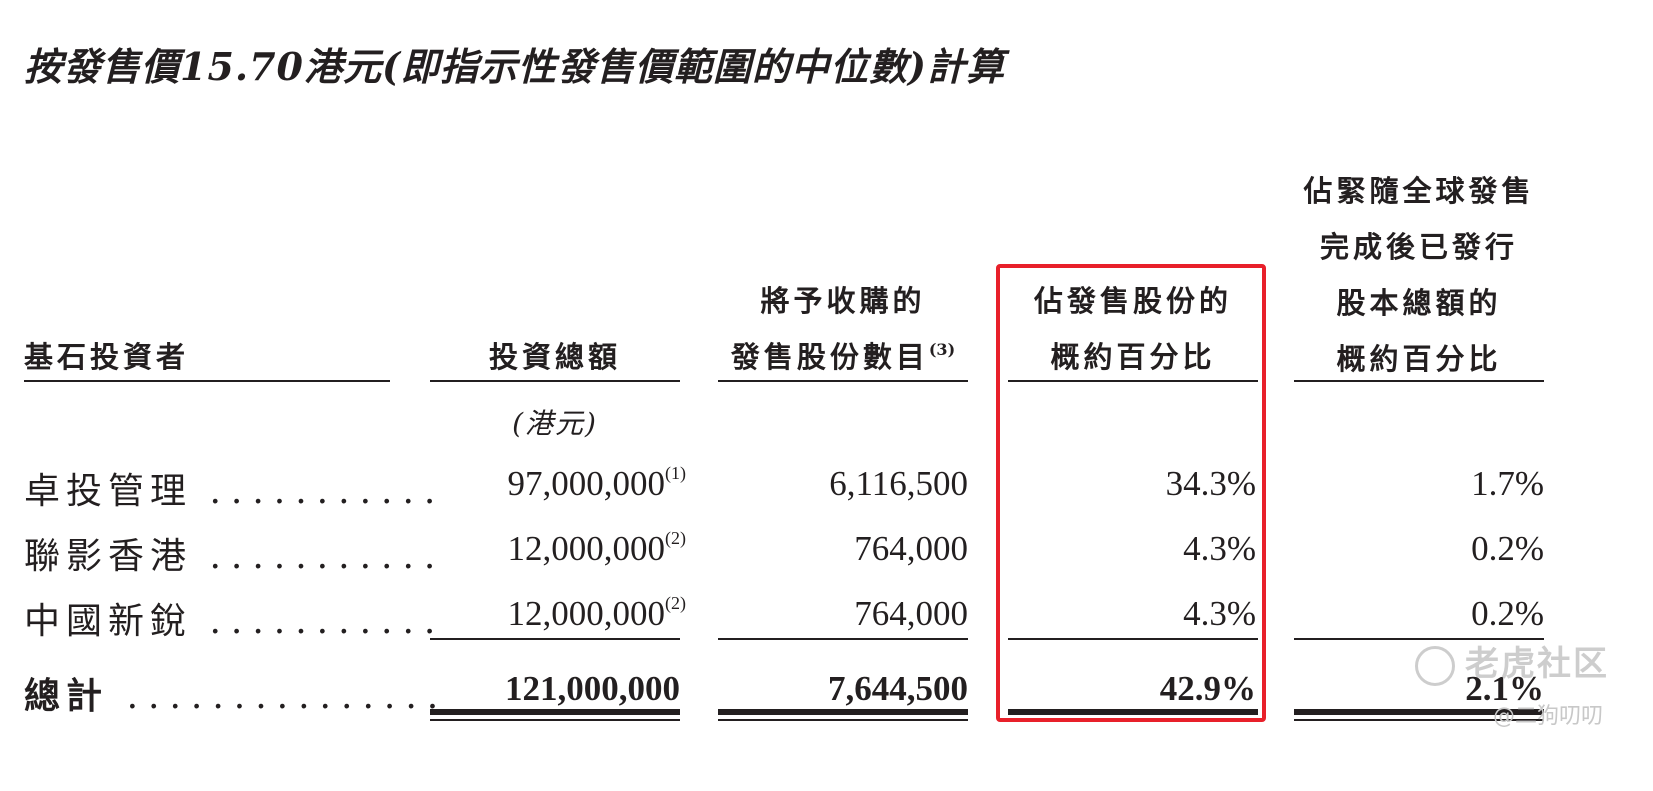  I want to click on total-double-rule-shares-top, so click(843, 712).